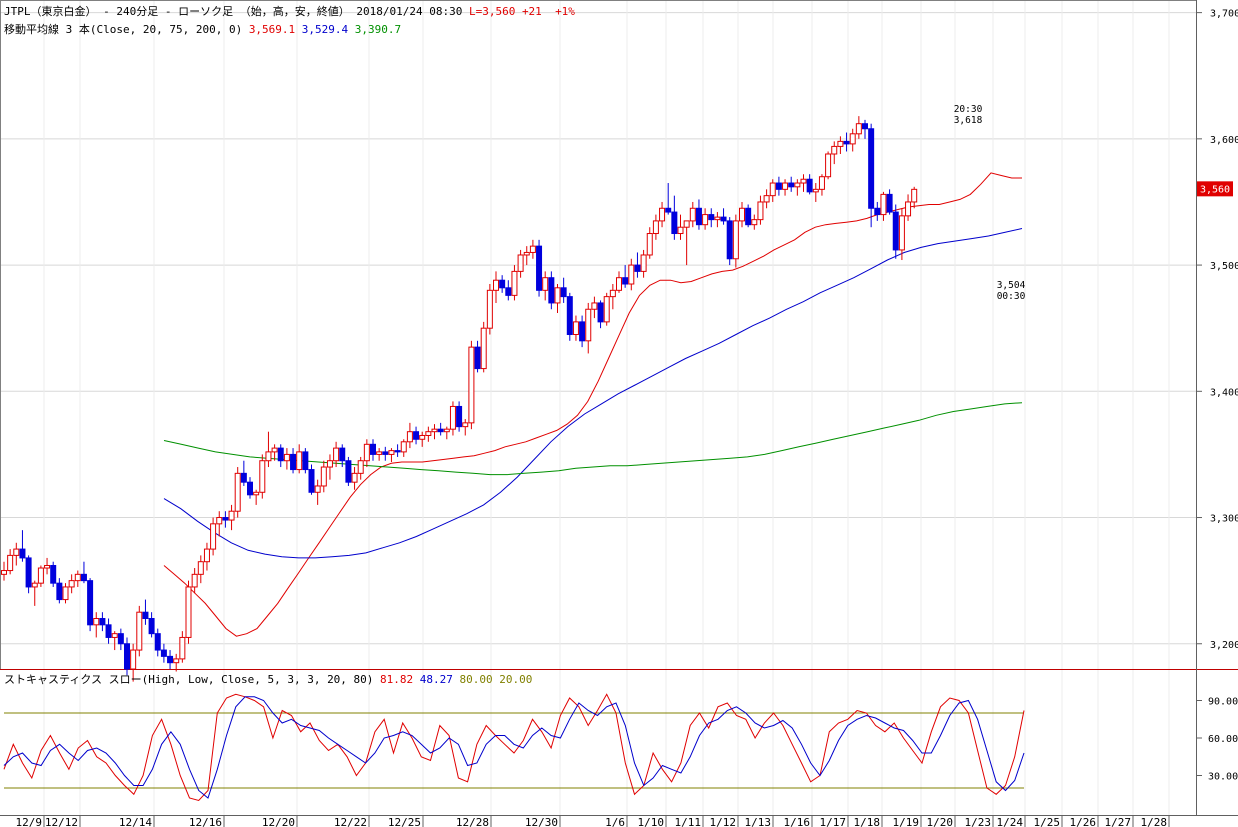 The height and width of the screenshot is (827, 1238). I want to click on date-label: 12/16, so click(205, 821).